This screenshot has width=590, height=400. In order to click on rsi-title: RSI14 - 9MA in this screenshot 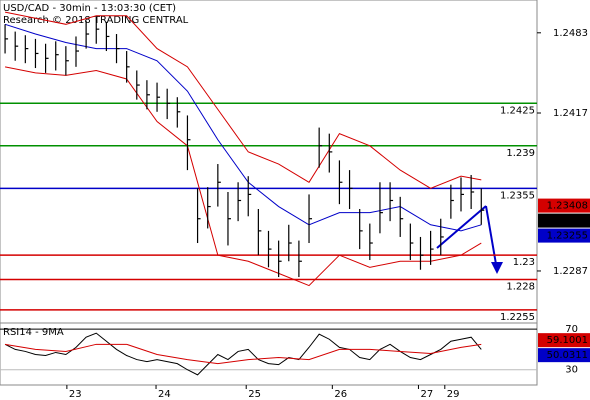, I will do `click(33, 332)`.